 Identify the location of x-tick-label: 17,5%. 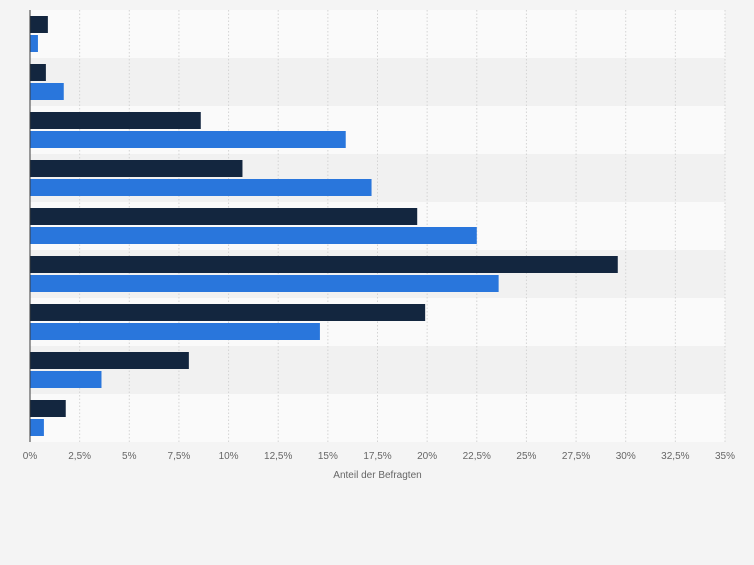
(377, 456).